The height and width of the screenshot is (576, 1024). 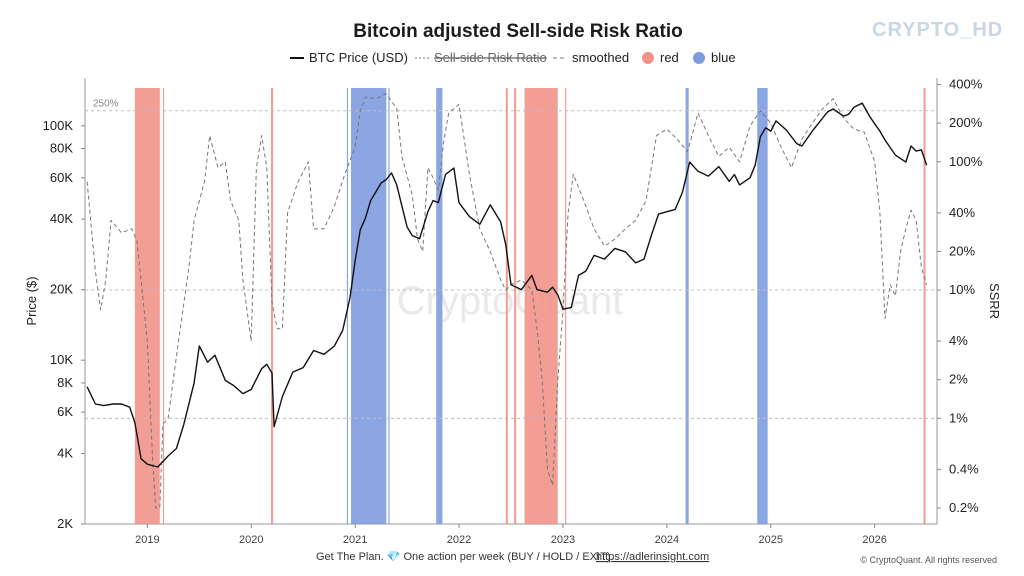 I want to click on legend-blue-label: blue, so click(x=723, y=57).